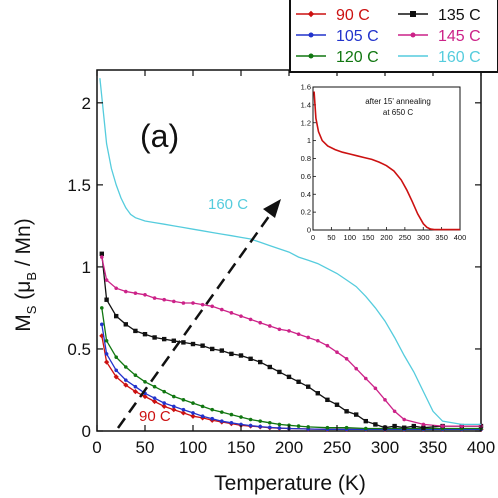  I want to click on x-tick-label: 350, so click(433, 447).